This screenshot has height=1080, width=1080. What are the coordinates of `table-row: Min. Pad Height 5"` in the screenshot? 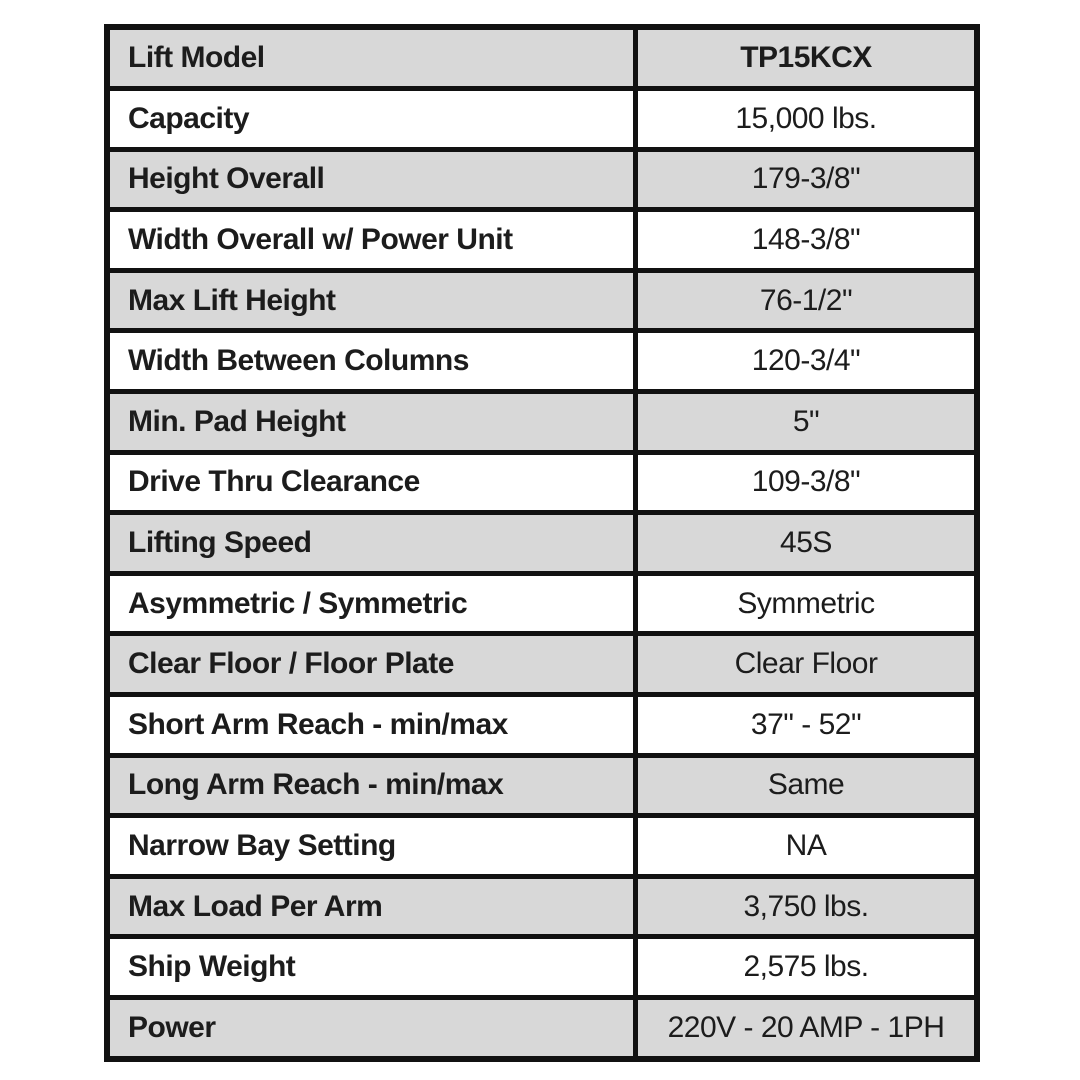 It's located at (542, 421).